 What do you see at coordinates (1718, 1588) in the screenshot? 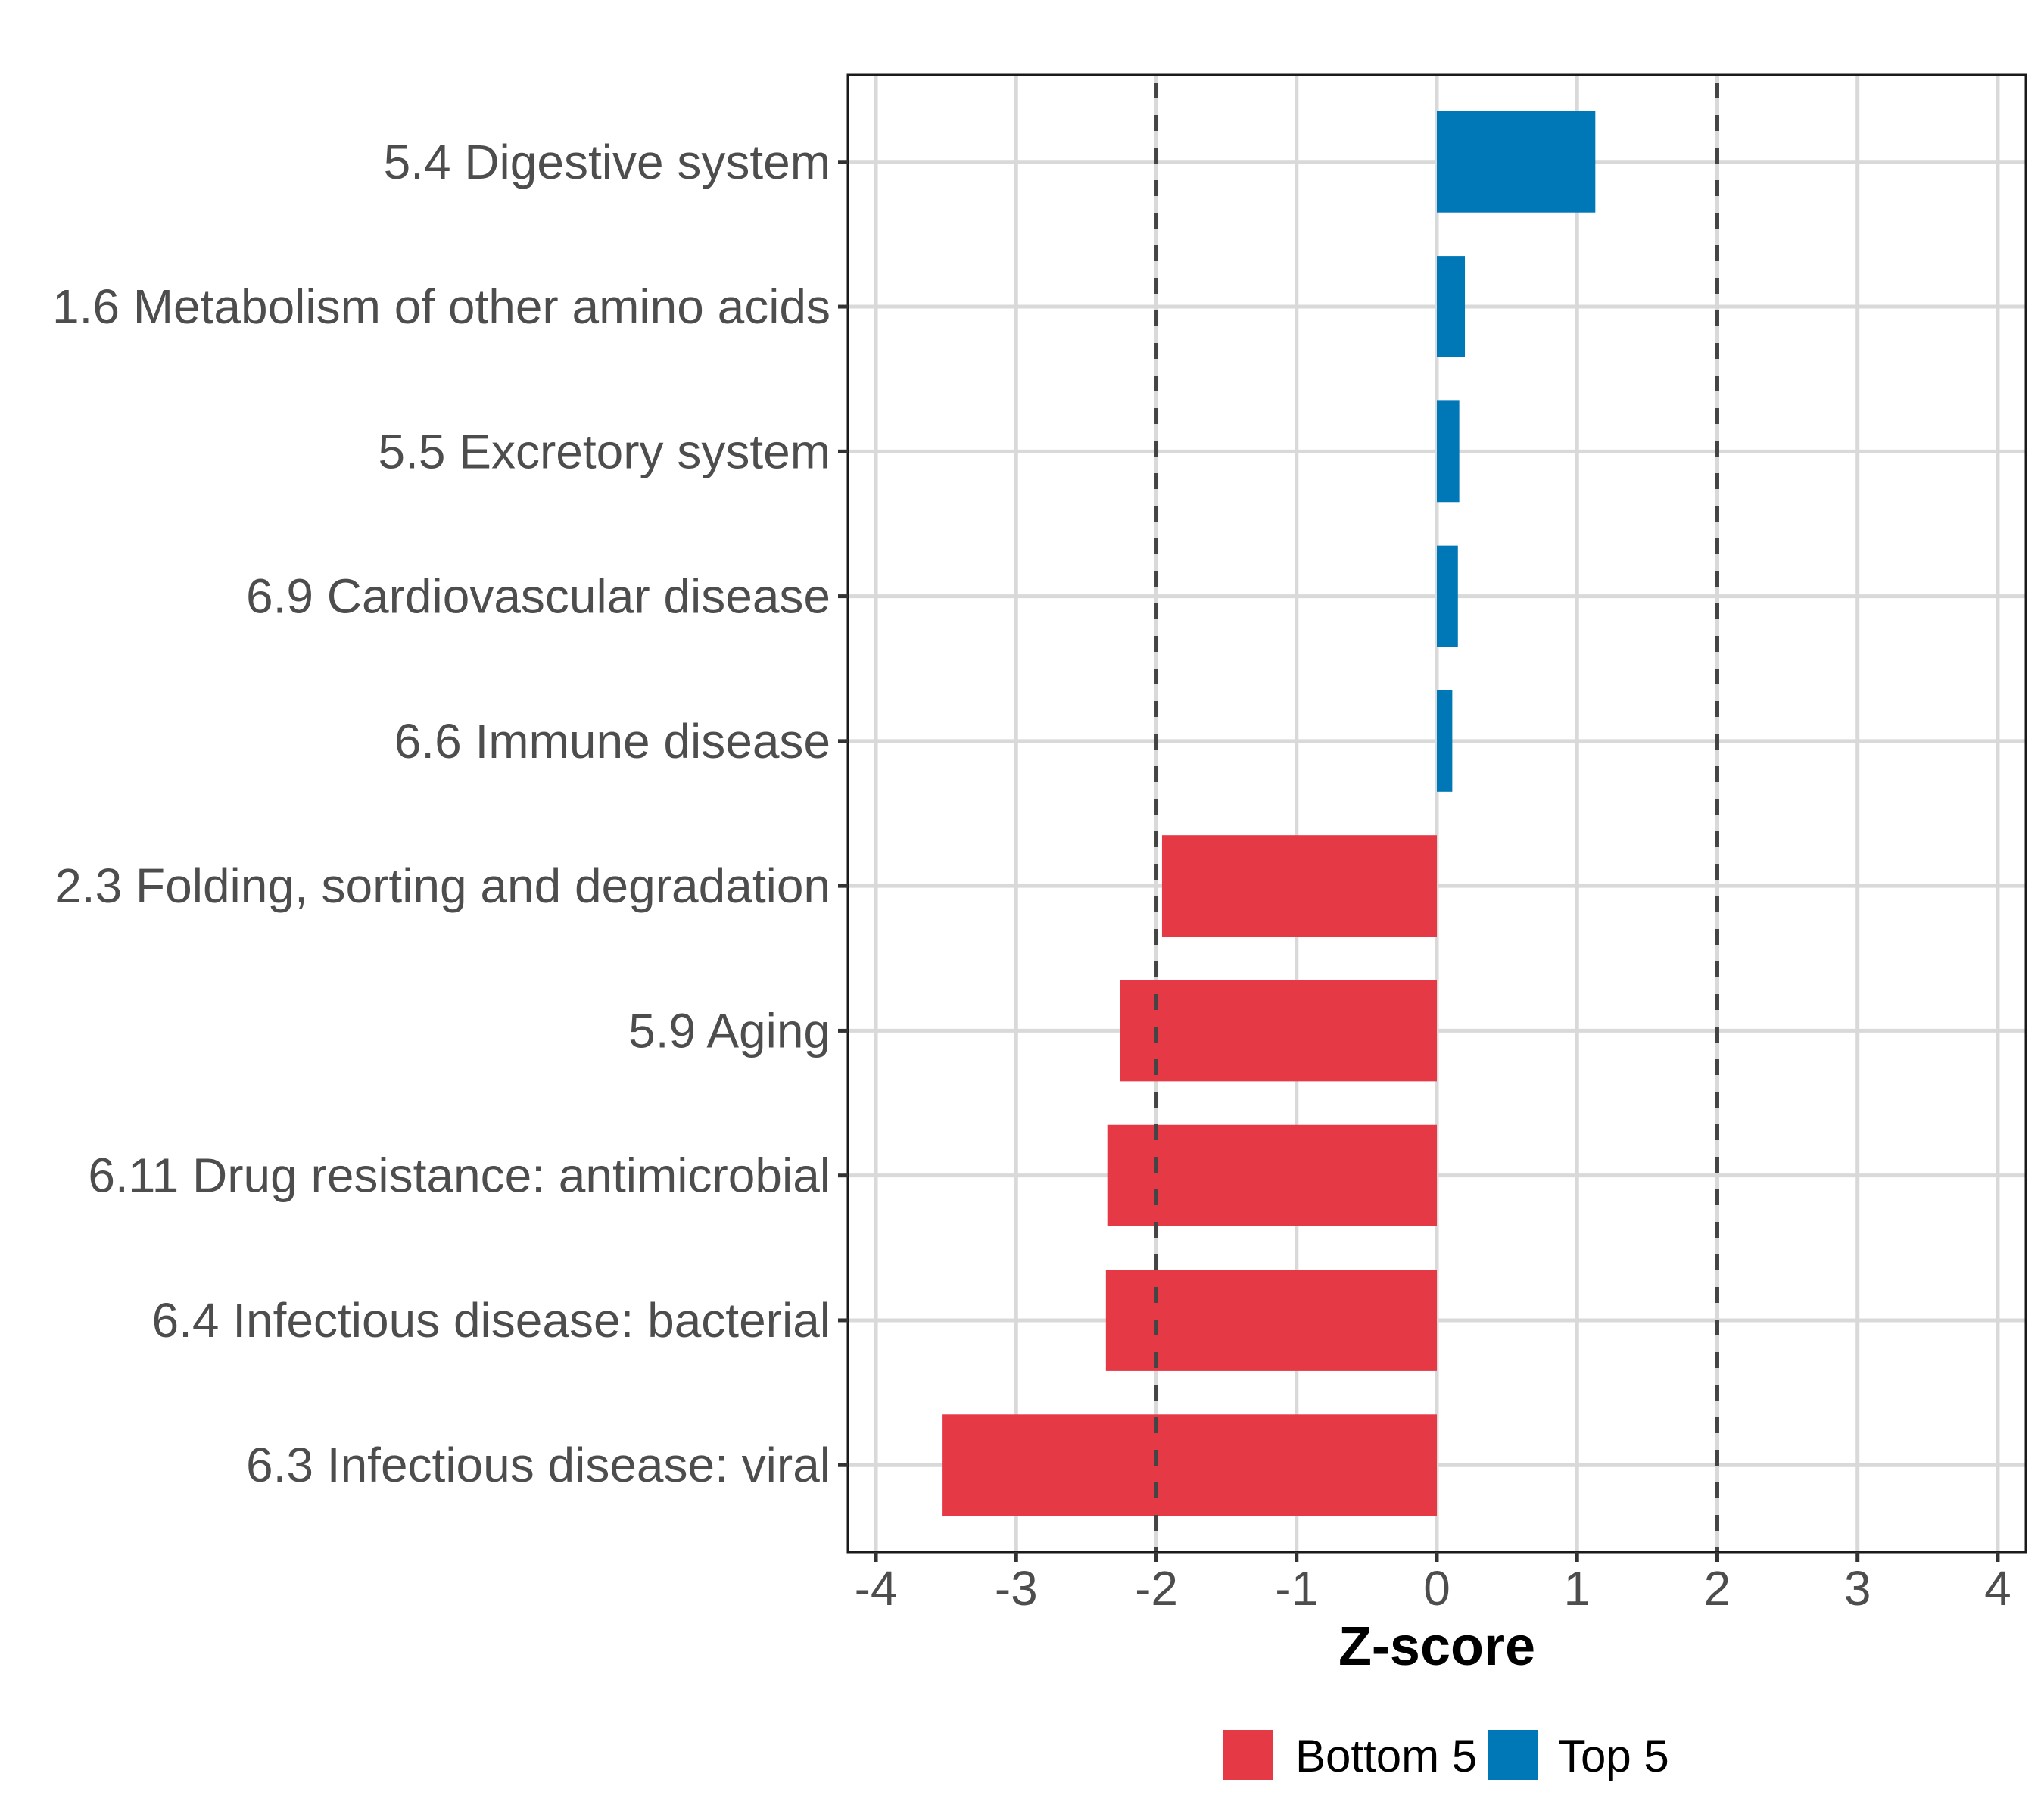
I see `x-tick-label: 2` at bounding box center [1718, 1588].